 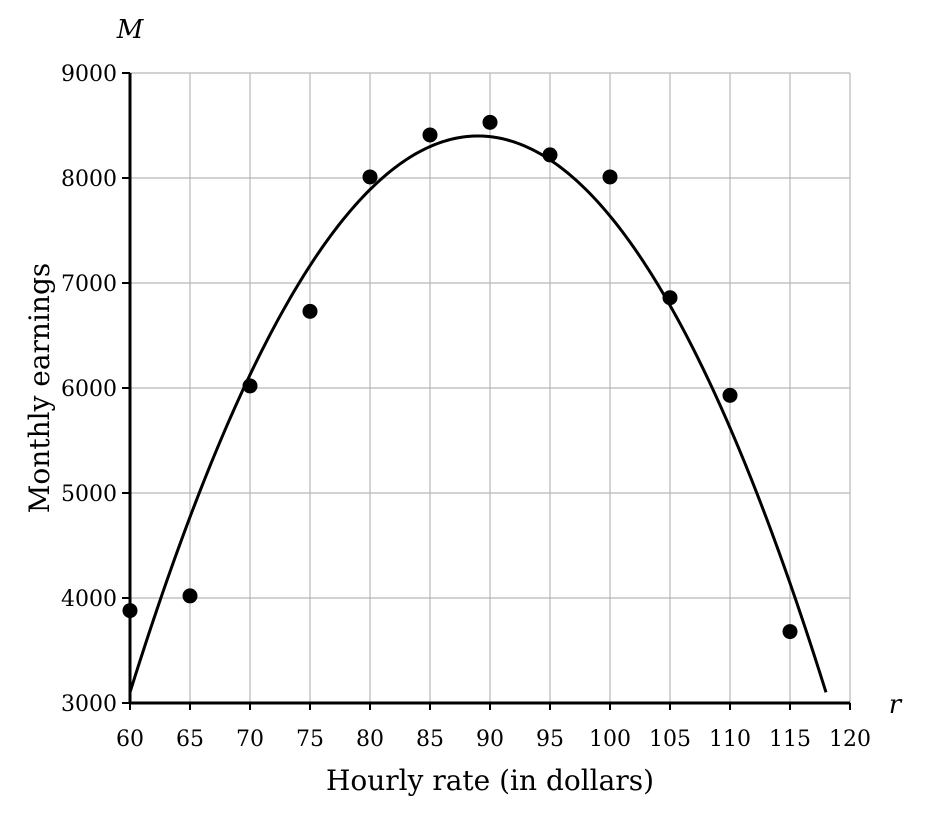 What do you see at coordinates (89, 704) in the screenshot?
I see `y-tick-label: 3000` at bounding box center [89, 704].